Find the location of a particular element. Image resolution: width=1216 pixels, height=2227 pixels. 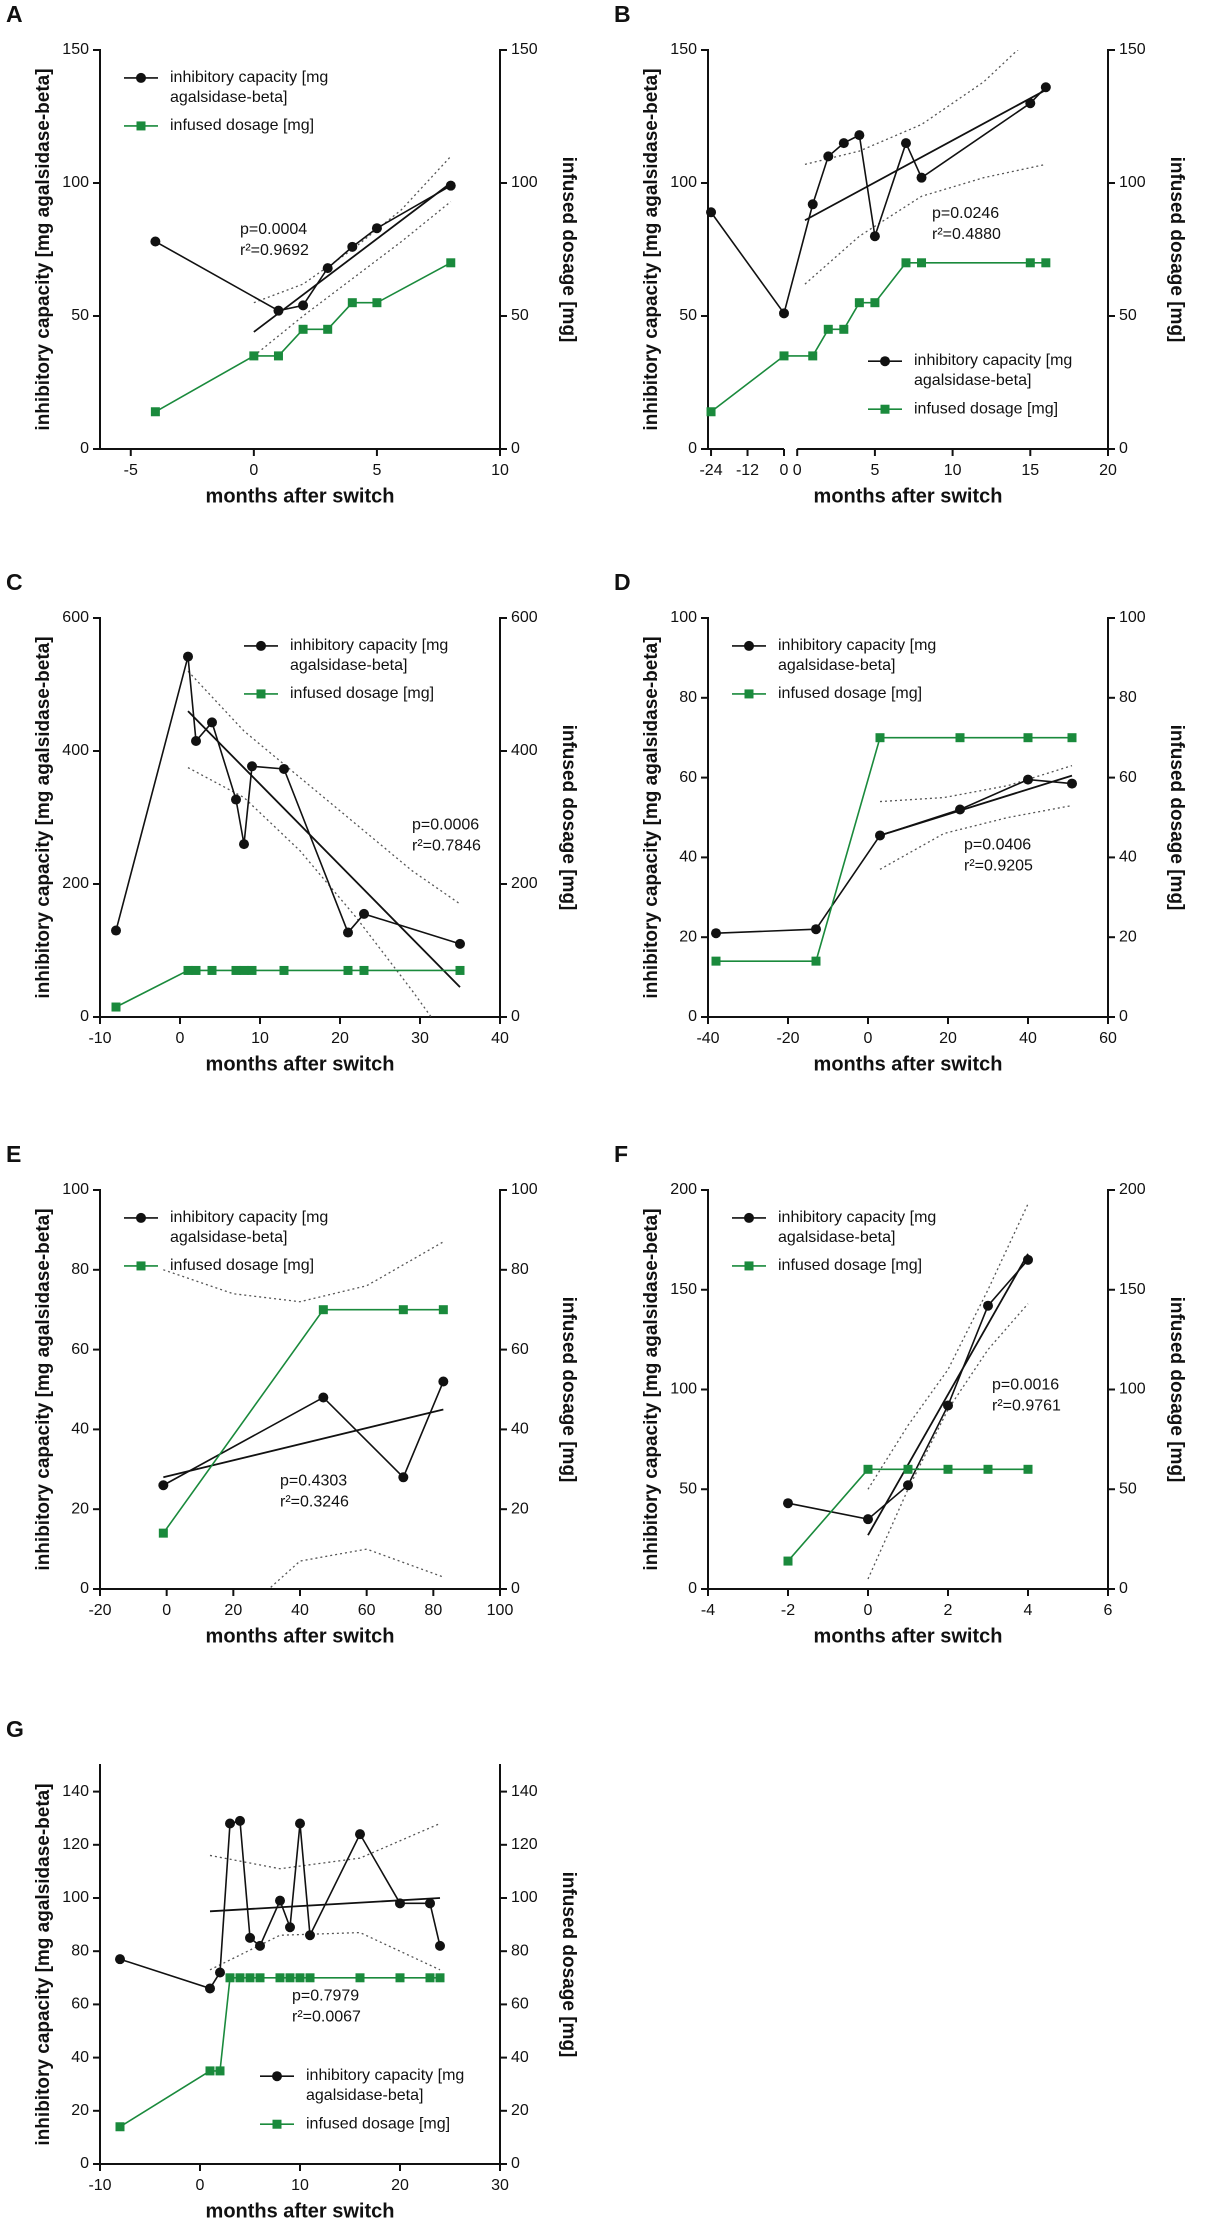

panel-label: F is located at coordinates (621, 1154).